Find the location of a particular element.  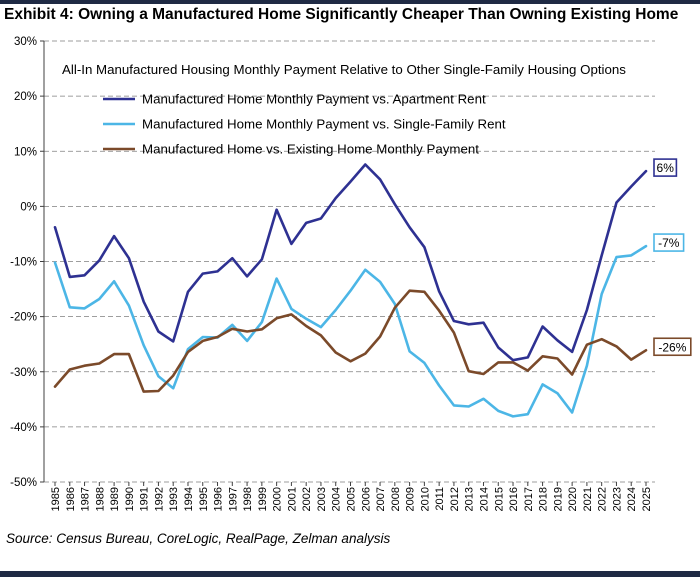

x-tick-label: 1990 is located at coordinates (130, 499).